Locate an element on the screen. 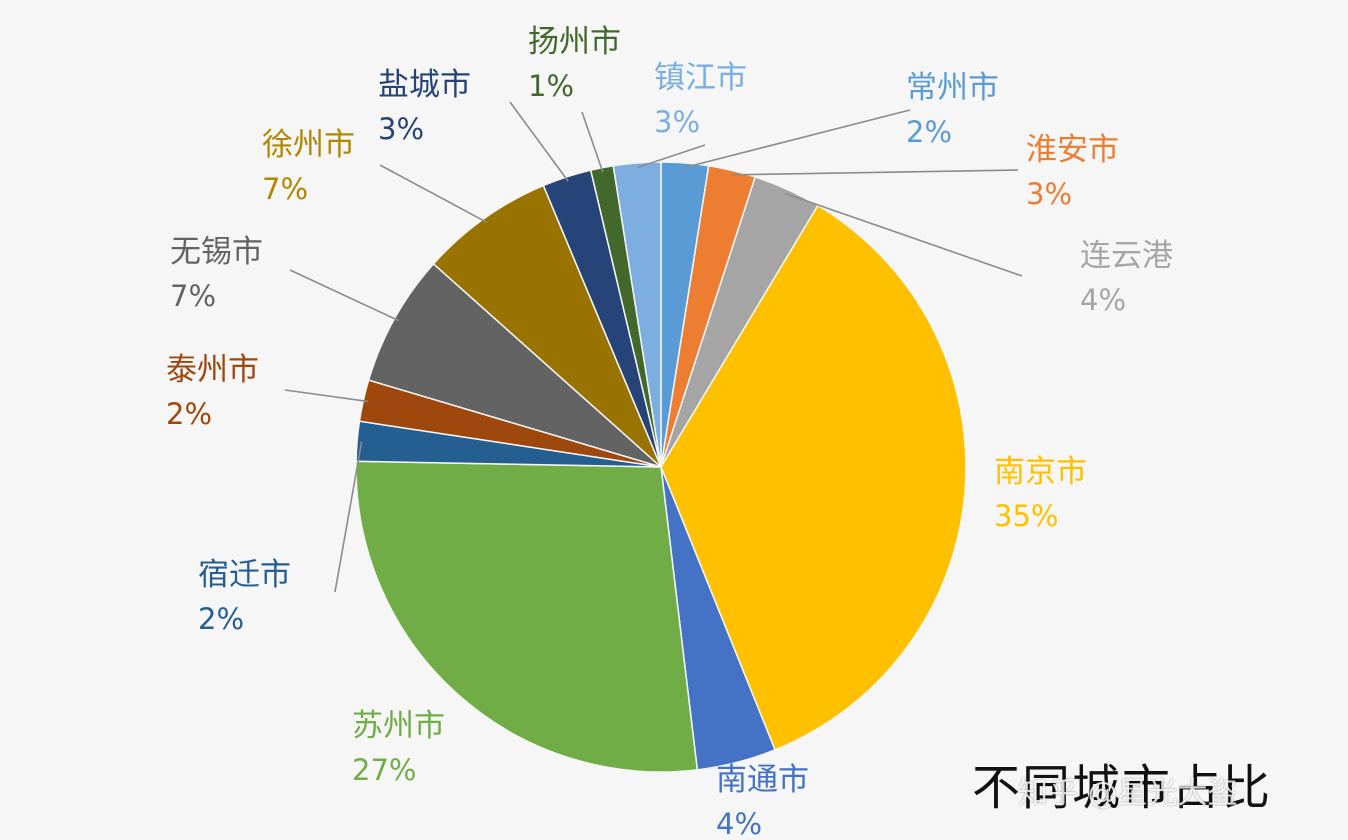  slice-label-percent-3: 4% is located at coordinates (1103, 300).